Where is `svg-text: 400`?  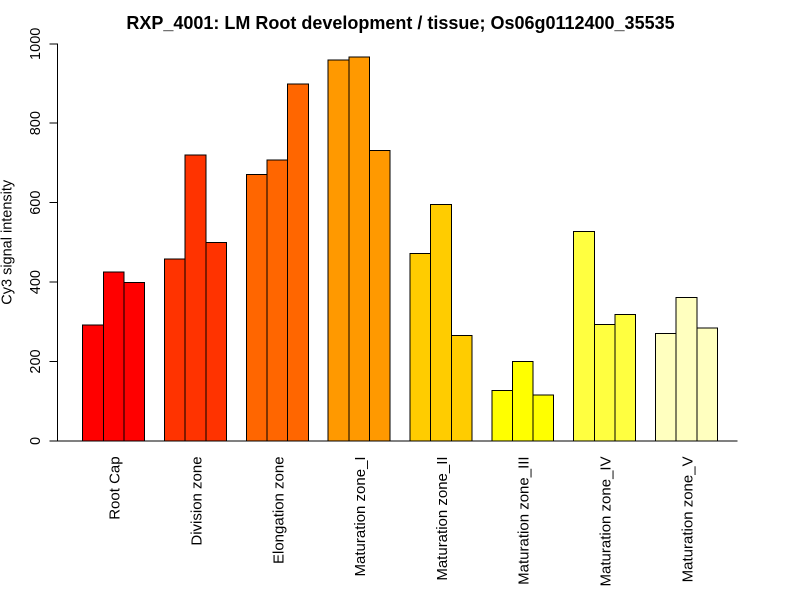 svg-text: 400 is located at coordinates (36, 282).